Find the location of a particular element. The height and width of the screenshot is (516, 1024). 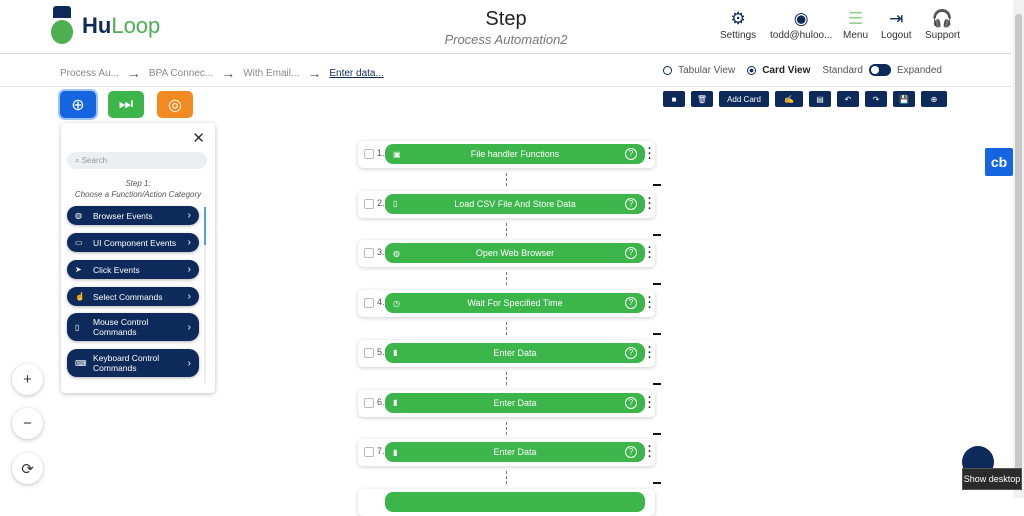

signature-button: ✍ is located at coordinates (789, 99).